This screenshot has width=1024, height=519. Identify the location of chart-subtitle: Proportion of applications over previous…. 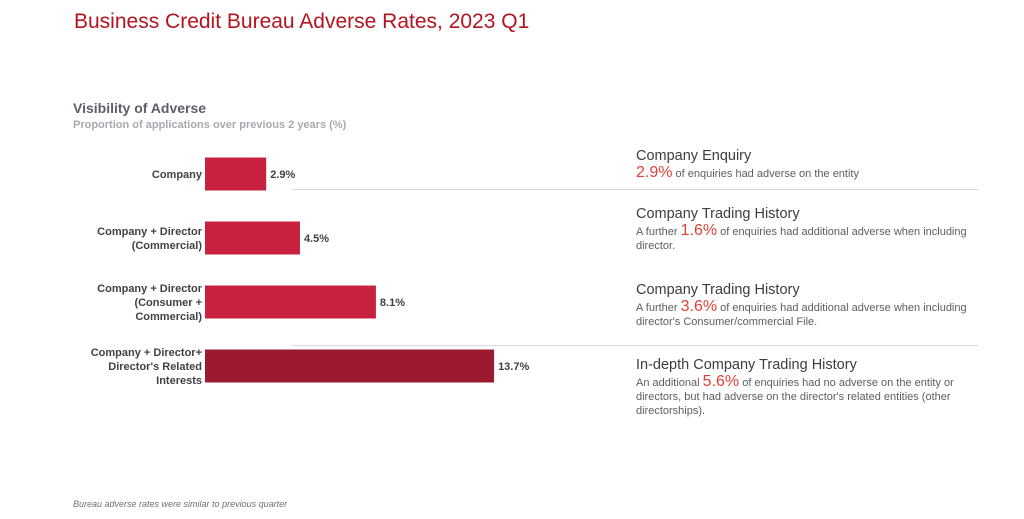
(210, 125).